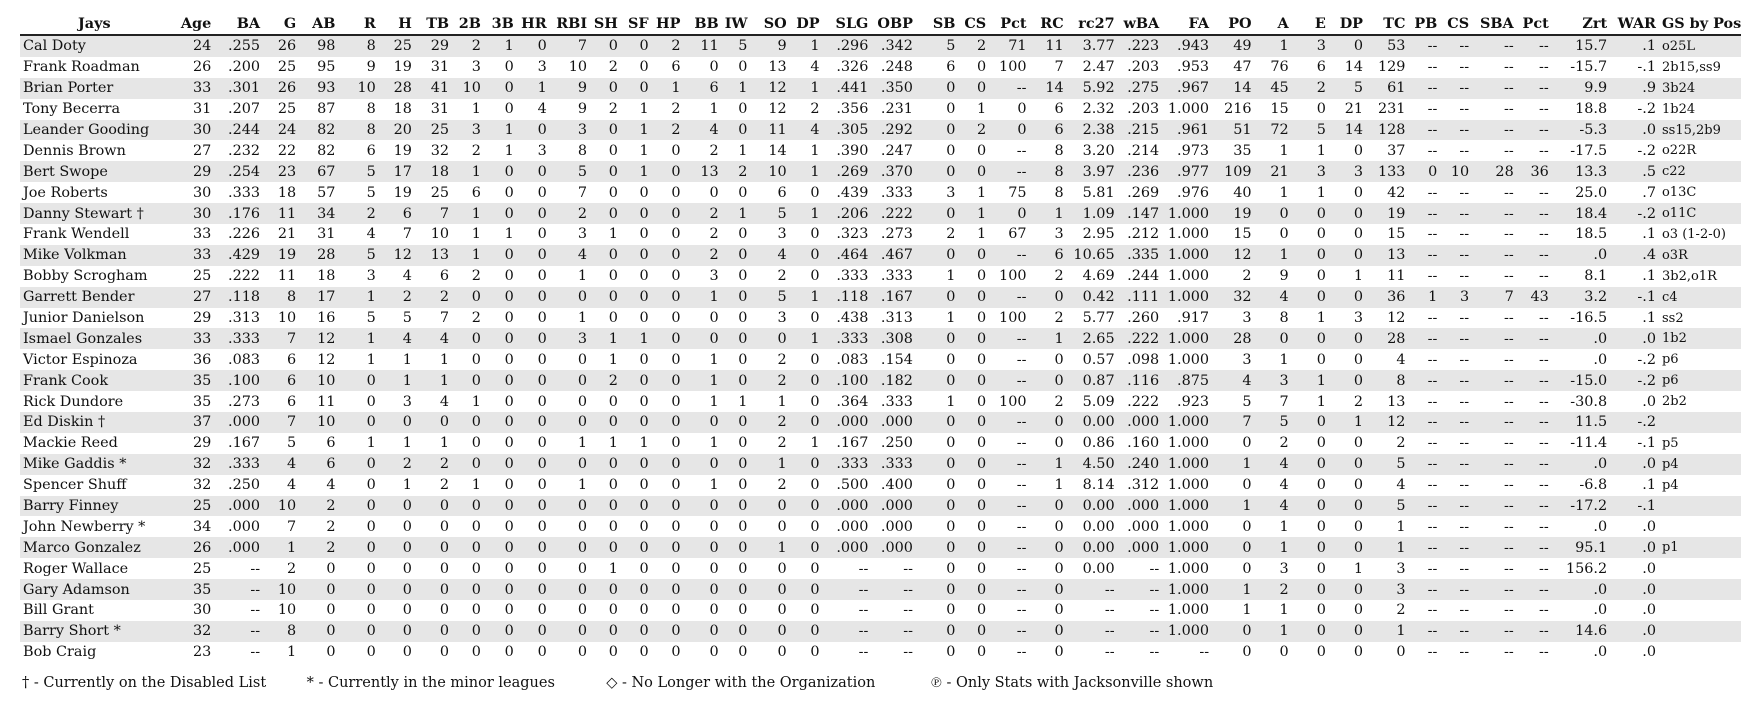 The width and height of the screenshot is (1761, 711). Describe the element at coordinates (1581, 318) in the screenshot. I see `stat-cell: -16.5` at that location.